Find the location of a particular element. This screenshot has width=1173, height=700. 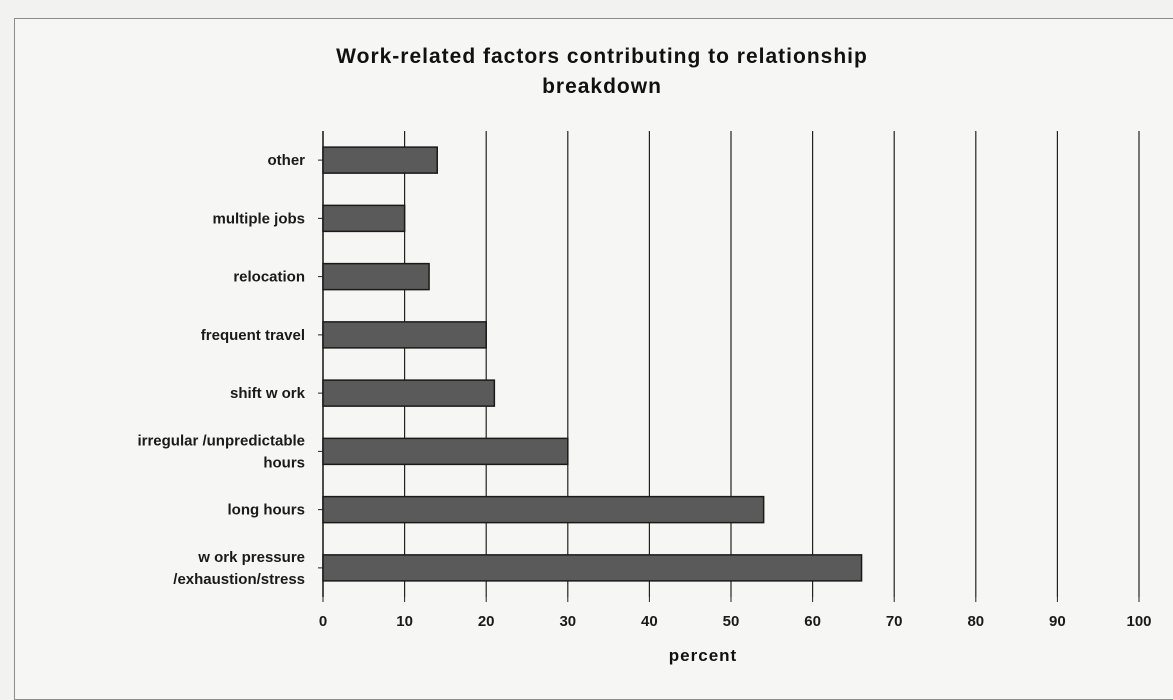

x-tick-label: 50 is located at coordinates (731, 621).